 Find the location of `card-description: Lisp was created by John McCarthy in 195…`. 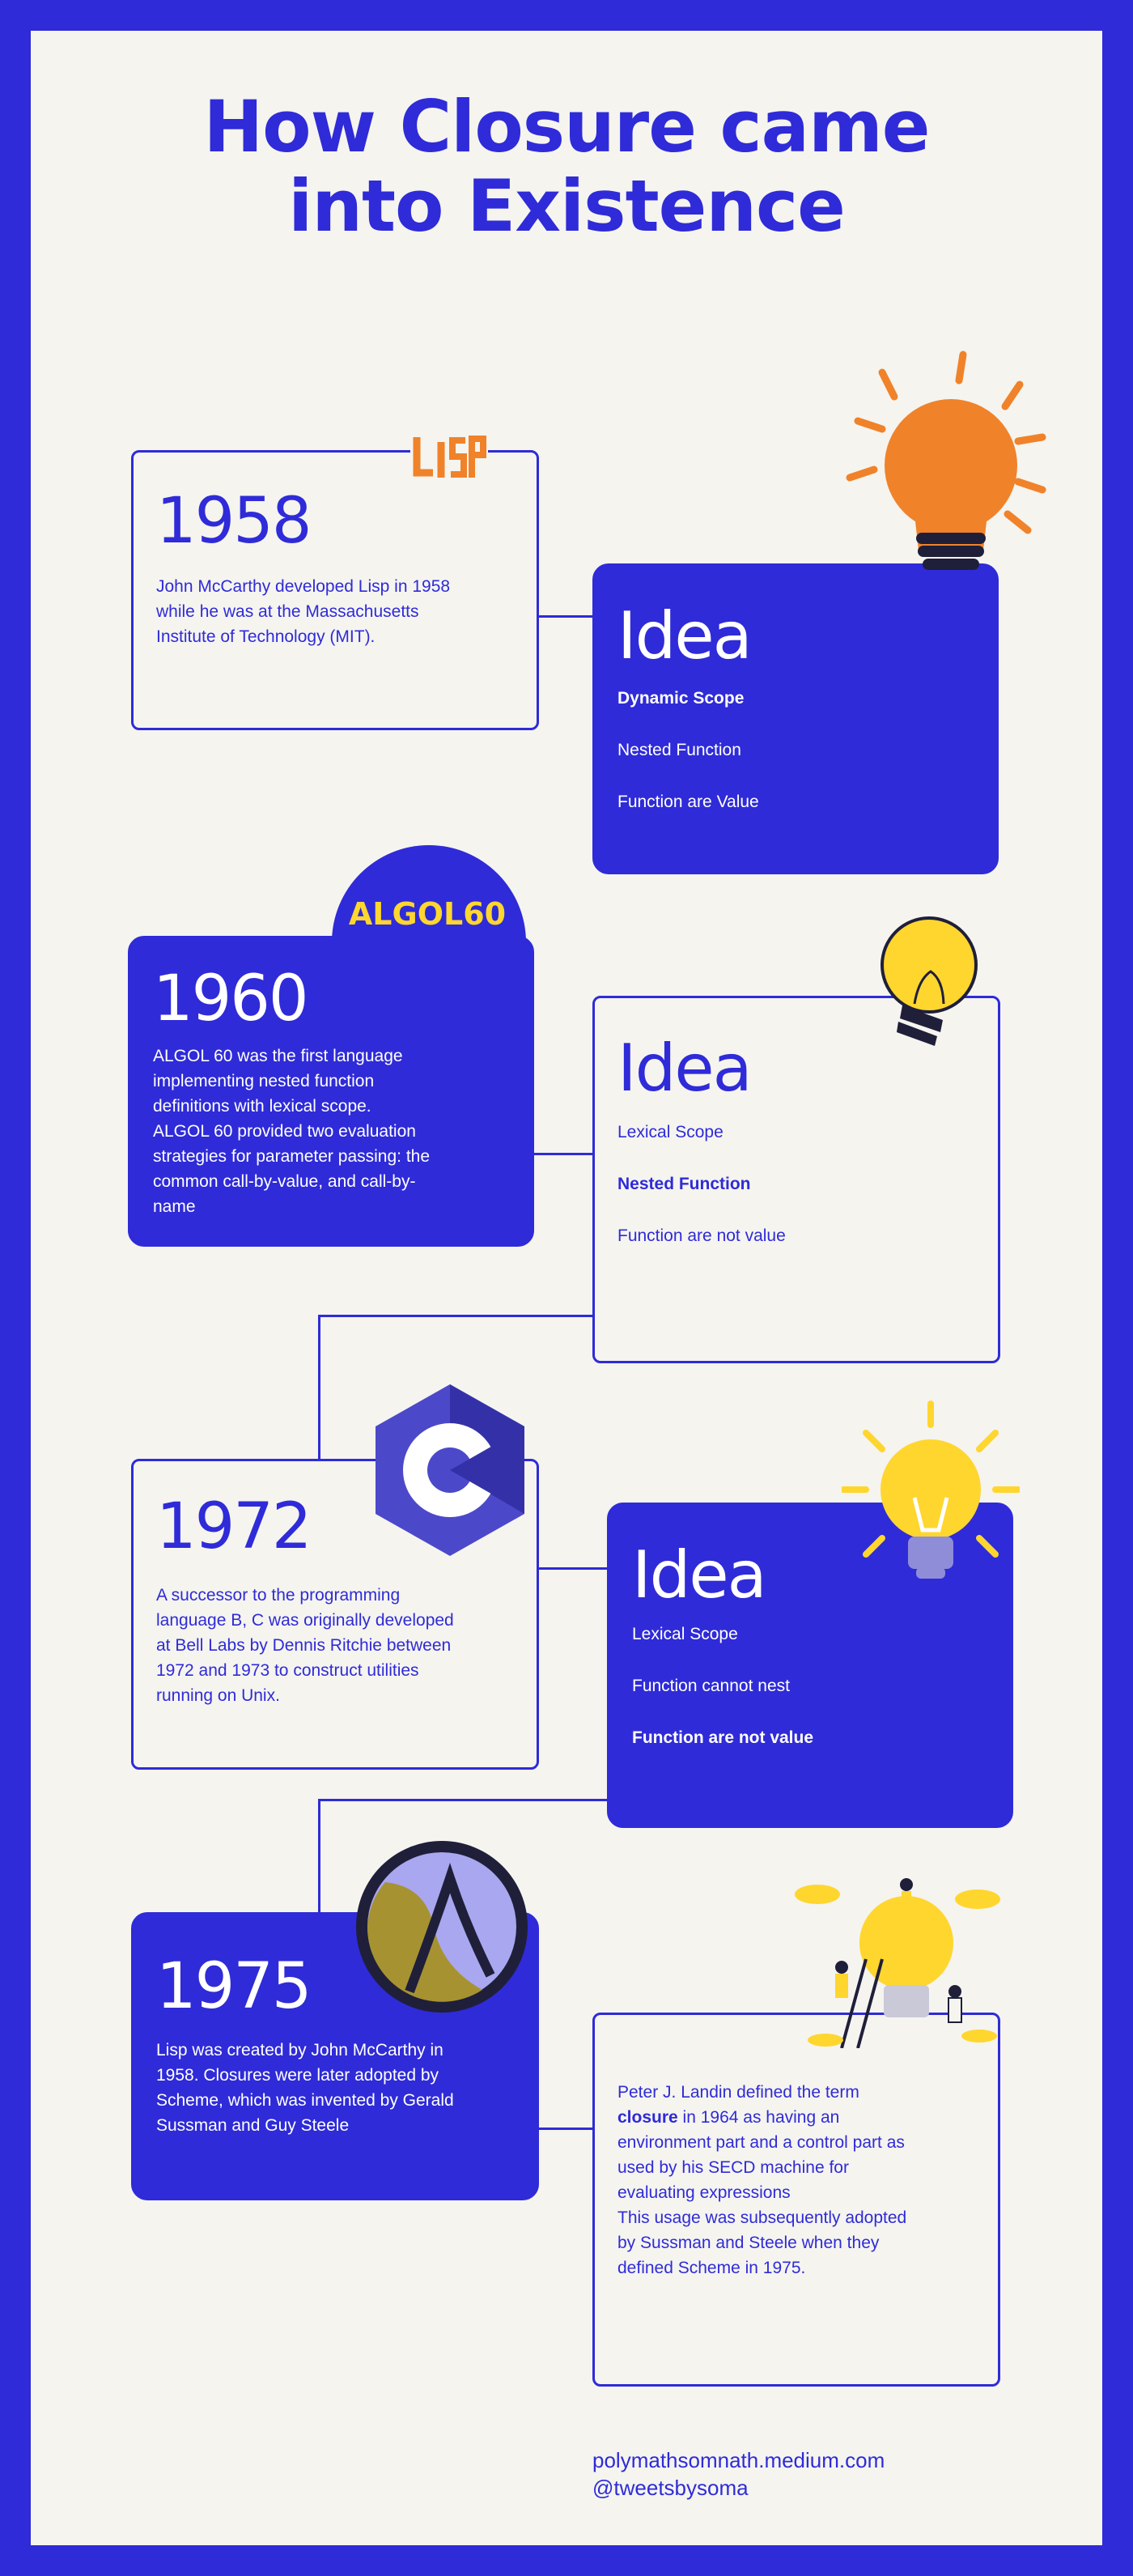

card-description: Lisp was created by John McCarthy in 195… is located at coordinates (305, 2088).